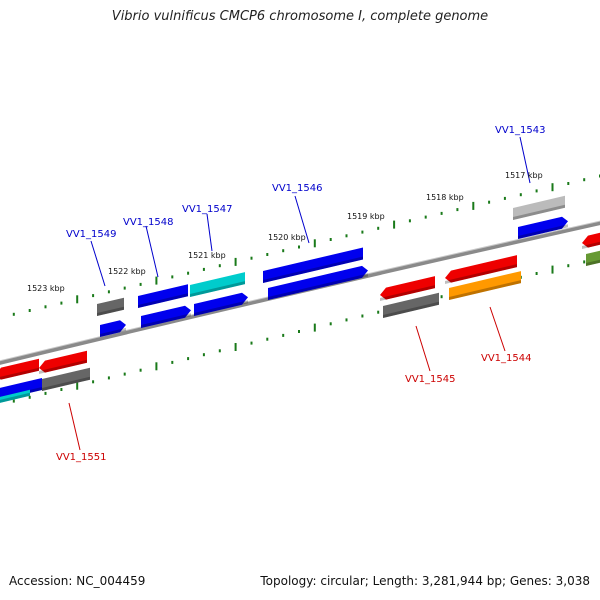 Image resolution: width=600 pixels, height=600 pixels. I want to click on gene-orange-lower, so click(485, 285).